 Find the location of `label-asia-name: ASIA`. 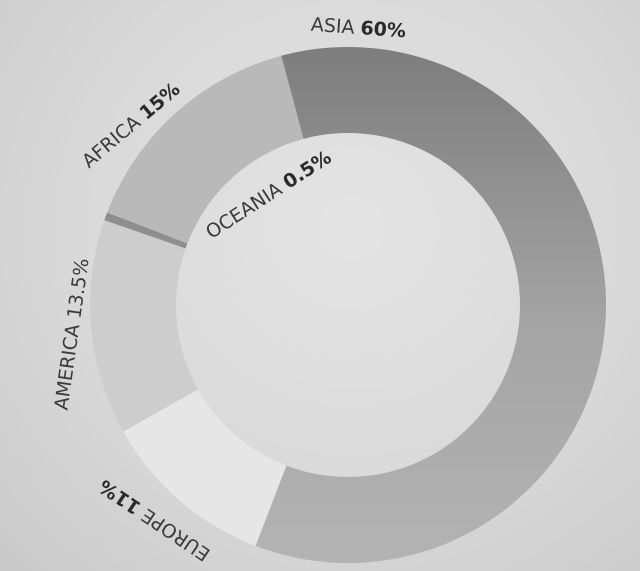

label-asia-name: ASIA is located at coordinates (335, 26).